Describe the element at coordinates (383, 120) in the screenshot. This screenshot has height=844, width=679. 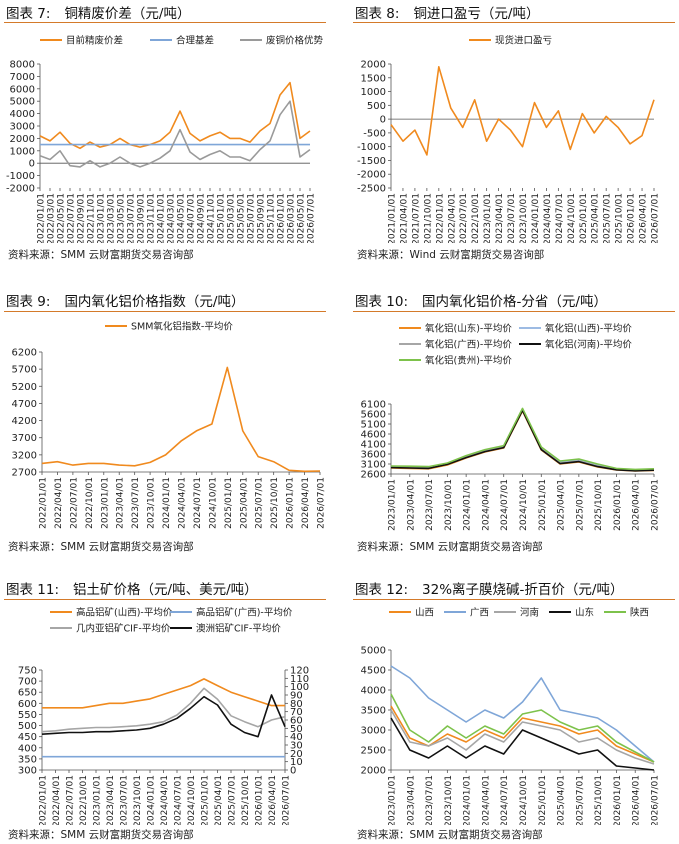
I see `y-tick-label: 0` at that location.